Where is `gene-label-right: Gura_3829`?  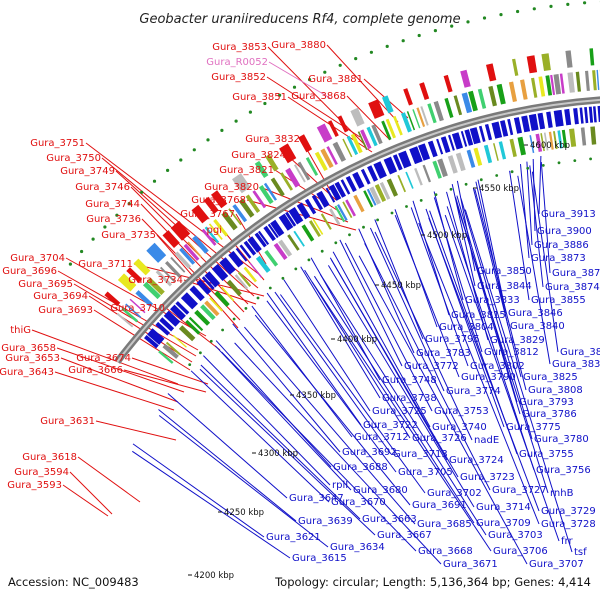
gene-label-right: Gura_3829 is located at coordinates (517, 340).